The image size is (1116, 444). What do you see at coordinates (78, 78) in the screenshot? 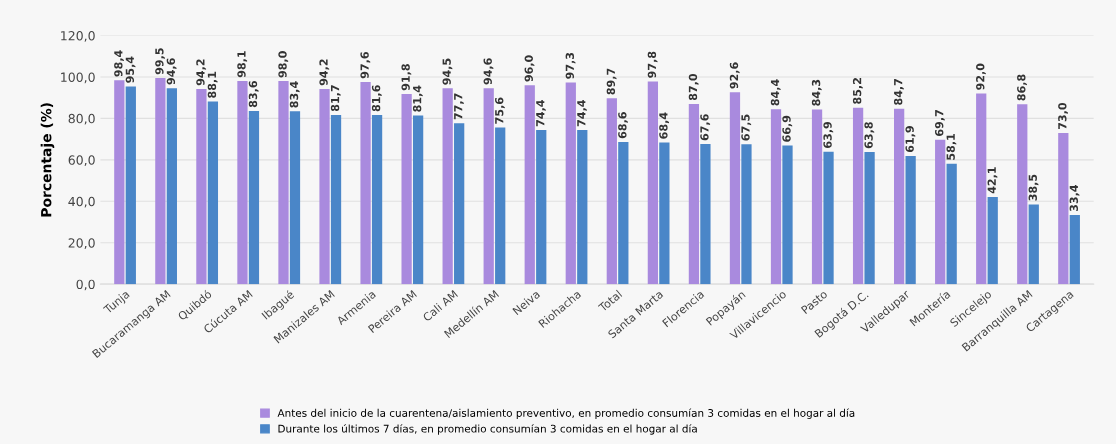
I see `y-tick-label: 100,0` at bounding box center [78, 78].